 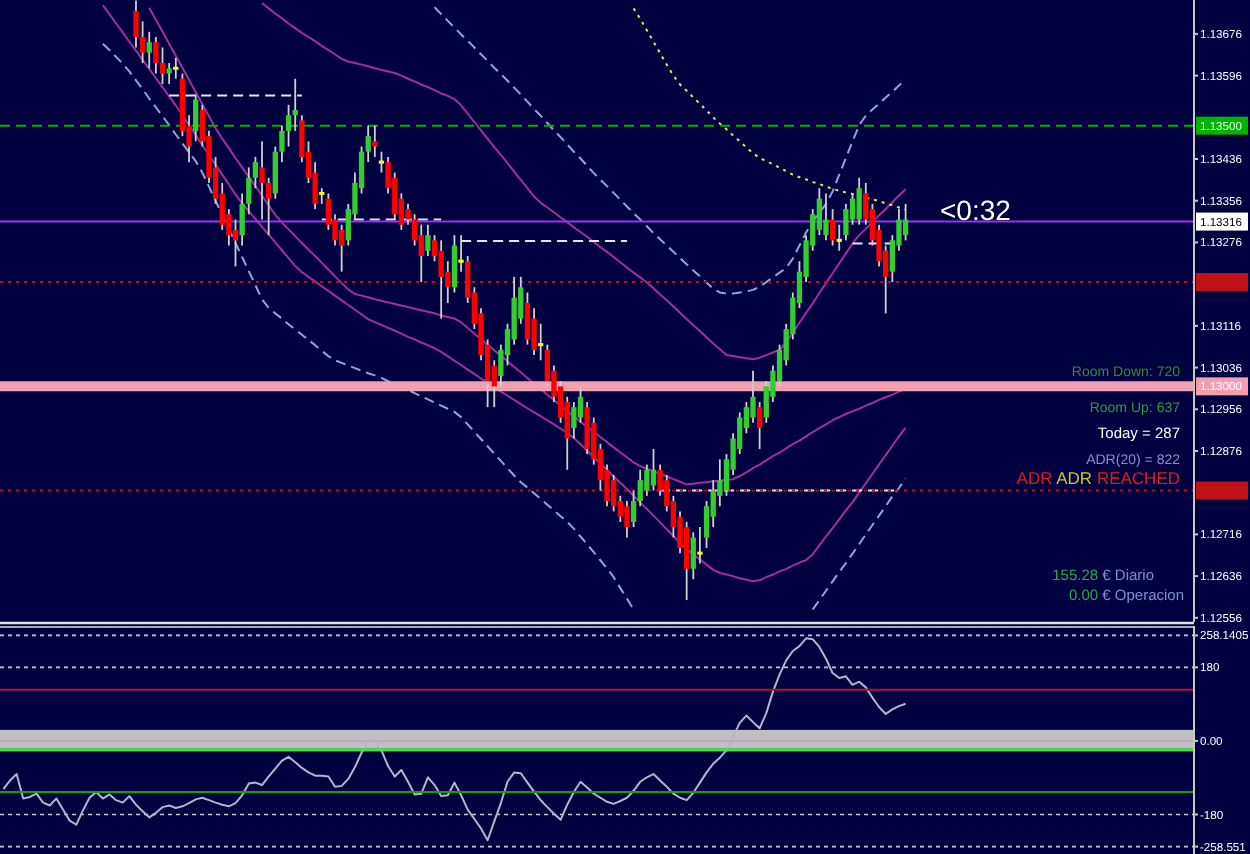 What do you see at coordinates (670, 150) in the screenshot?
I see `line-series` at bounding box center [670, 150].